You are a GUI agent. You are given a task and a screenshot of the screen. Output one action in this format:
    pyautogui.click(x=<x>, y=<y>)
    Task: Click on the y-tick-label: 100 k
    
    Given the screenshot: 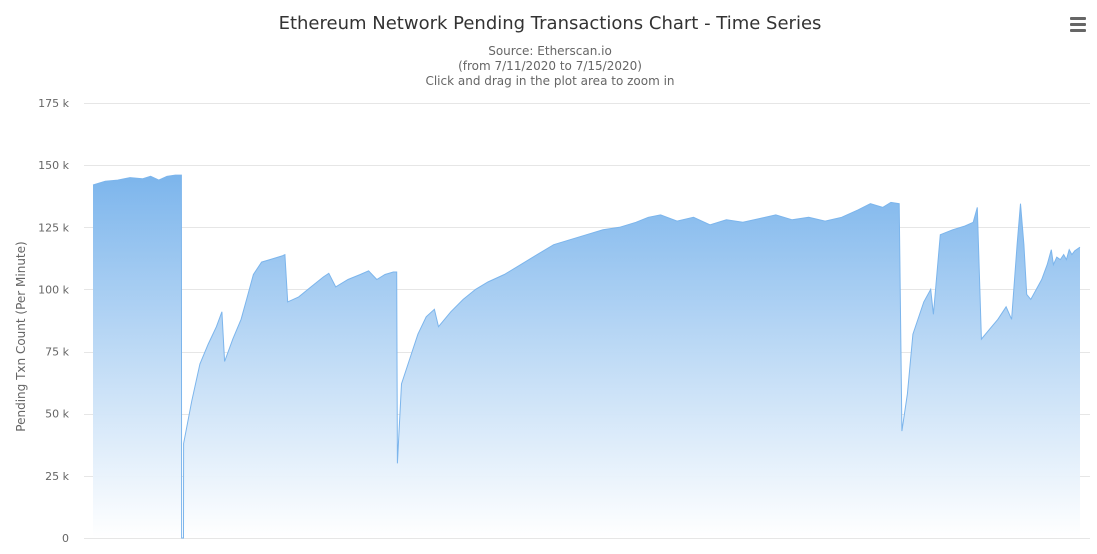 What is the action you would take?
    pyautogui.click(x=53, y=289)
    